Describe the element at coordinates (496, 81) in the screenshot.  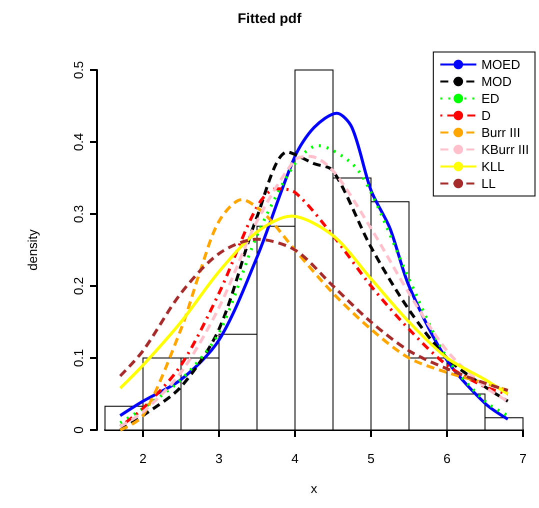
I see `legend-label: MOD` at that location.